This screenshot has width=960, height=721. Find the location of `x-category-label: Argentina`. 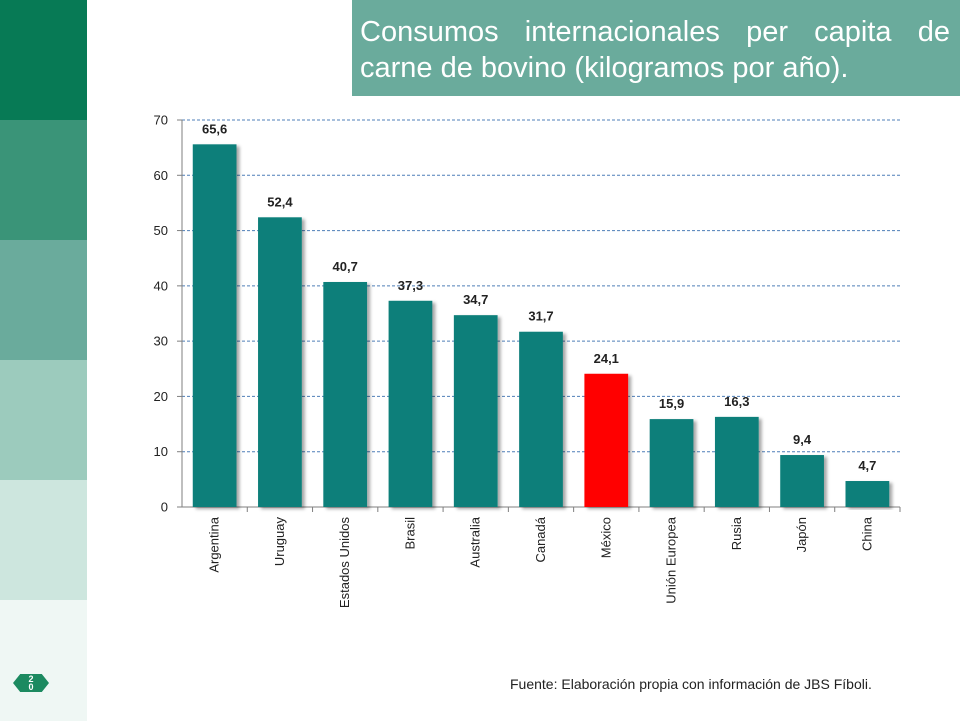

x-category-label: Argentina is located at coordinates (214, 544).